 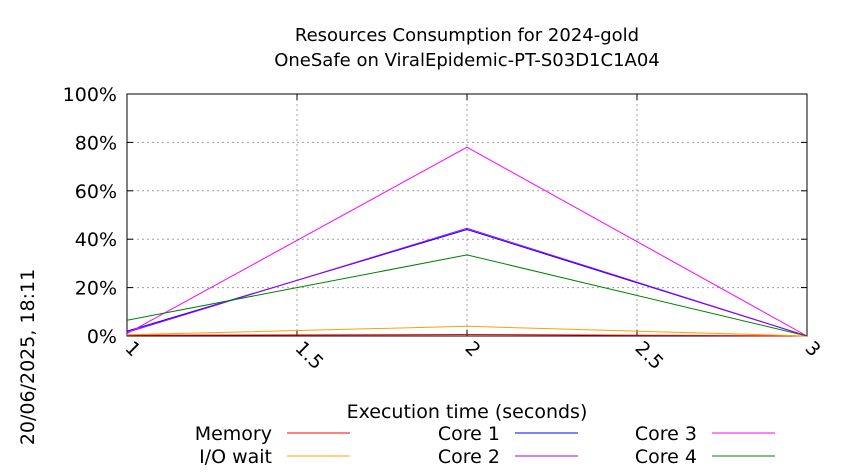 I want to click on chart-subtitle: OneSafe on ViralEpidemic-PT-S03D1C1A04, so click(x=467, y=60).